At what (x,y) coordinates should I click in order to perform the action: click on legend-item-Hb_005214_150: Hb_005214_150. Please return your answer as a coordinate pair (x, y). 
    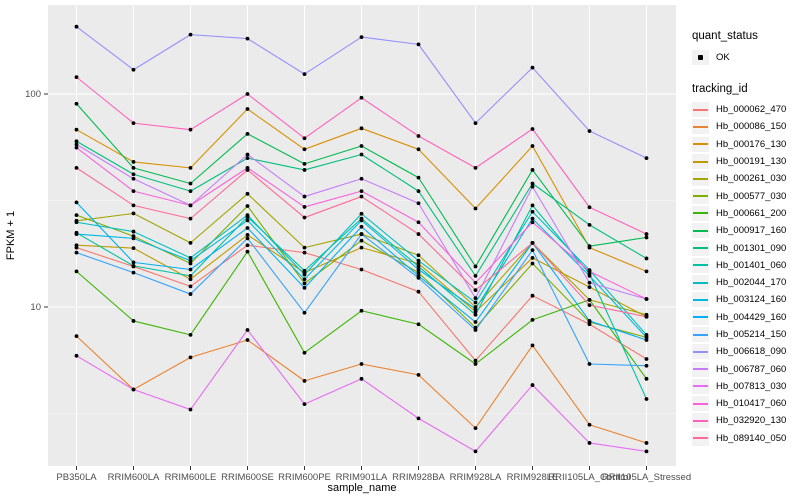
    Looking at the image, I should click on (746, 334).